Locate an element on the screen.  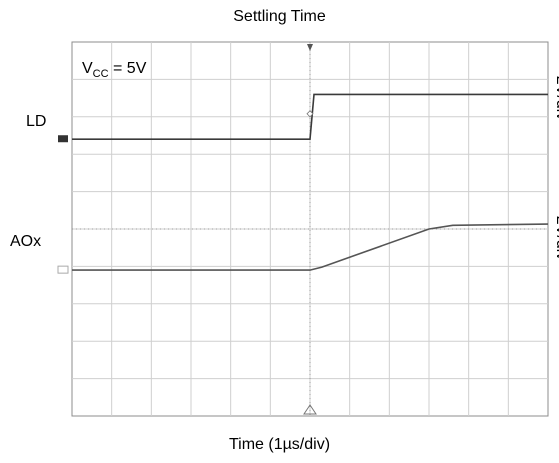
channel-marker-aox is located at coordinates (63, 269).